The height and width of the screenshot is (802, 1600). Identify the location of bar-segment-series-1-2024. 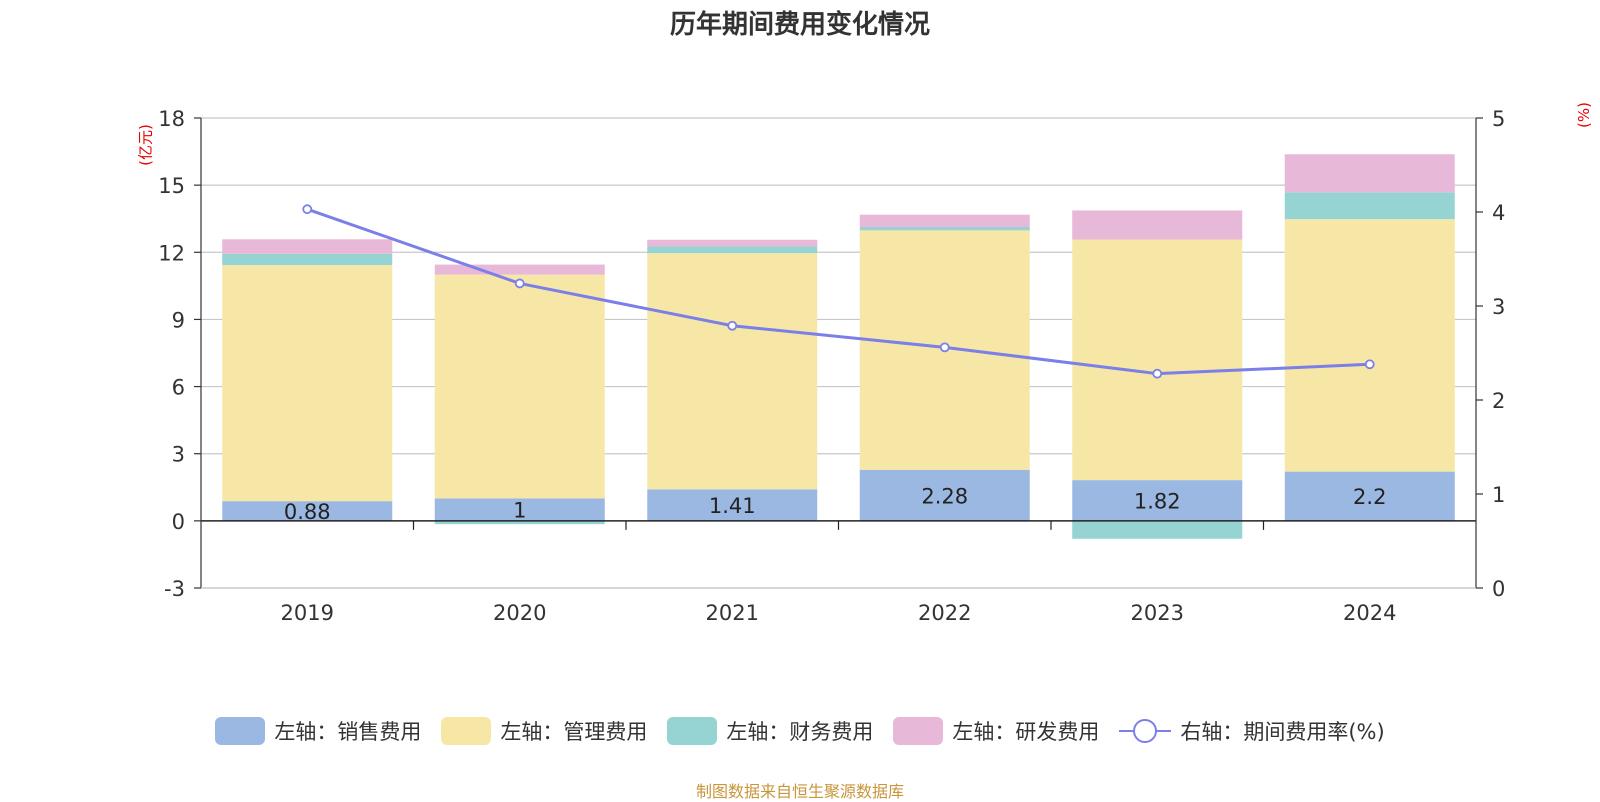
(1369, 345).